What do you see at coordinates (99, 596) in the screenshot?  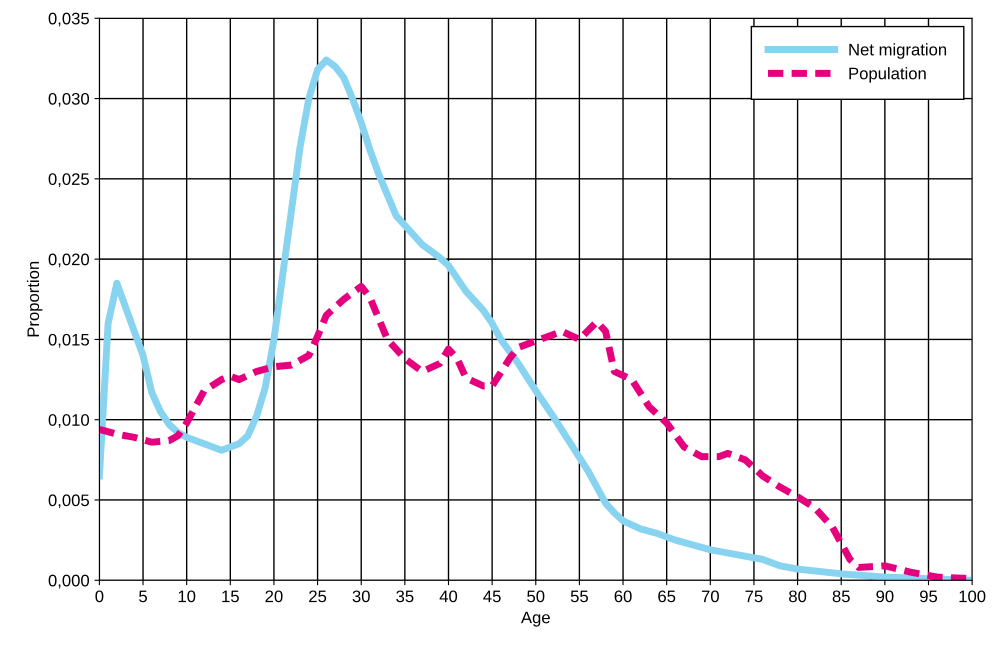 I see `x-tick-label: 0` at bounding box center [99, 596].